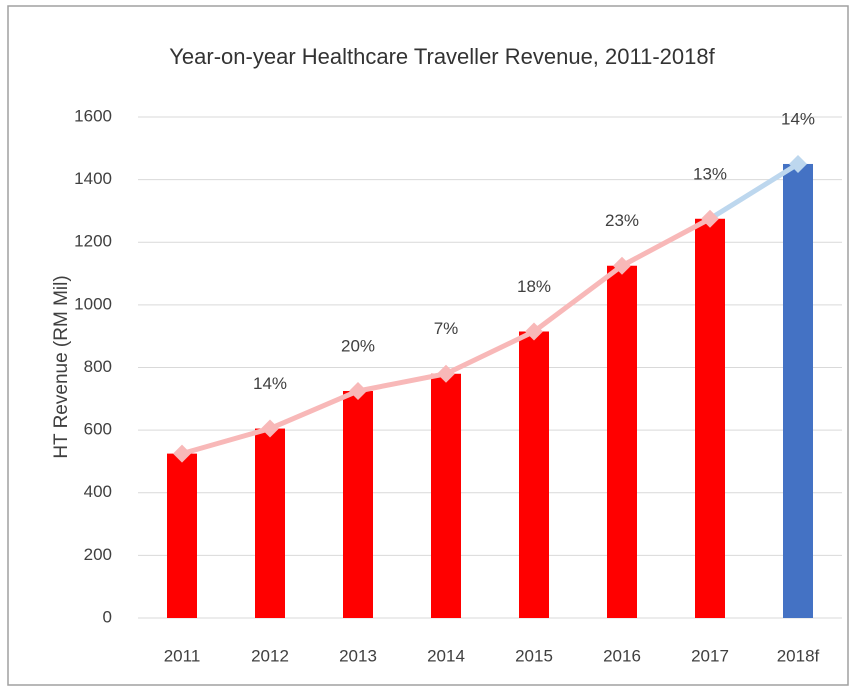 The width and height of the screenshot is (856, 691). I want to click on x-tick-label: 2016, so click(622, 655).